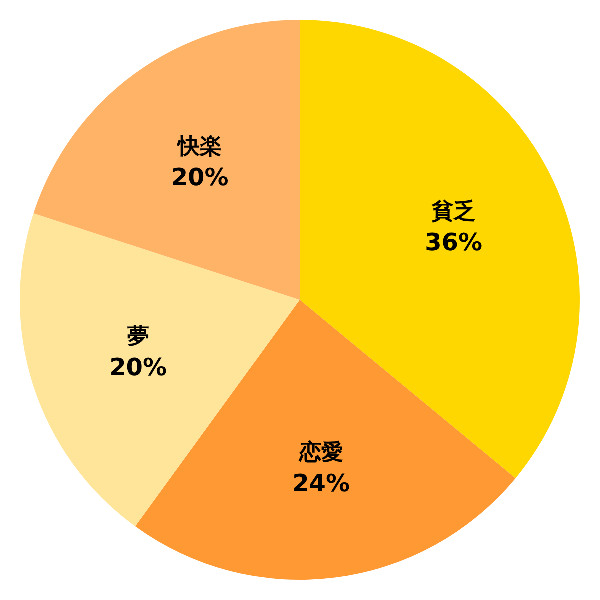 Image resolution: width=600 pixels, height=600 pixels. I want to click on data-label: 36%, so click(454, 242).